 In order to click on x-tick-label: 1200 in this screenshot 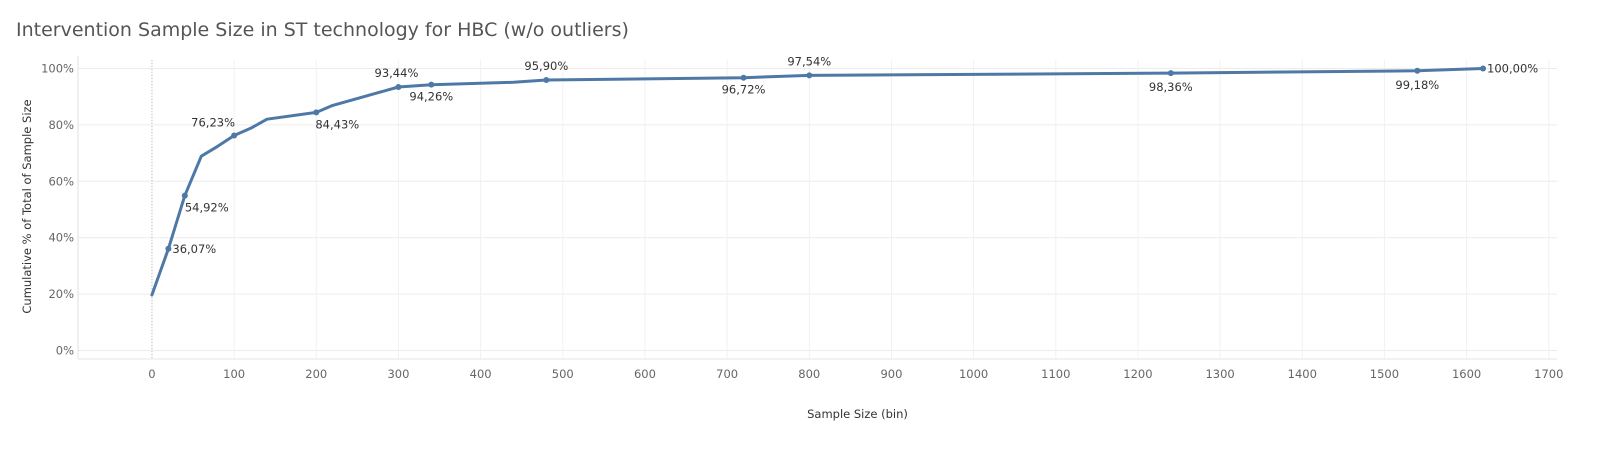, I will do `click(1137, 374)`.